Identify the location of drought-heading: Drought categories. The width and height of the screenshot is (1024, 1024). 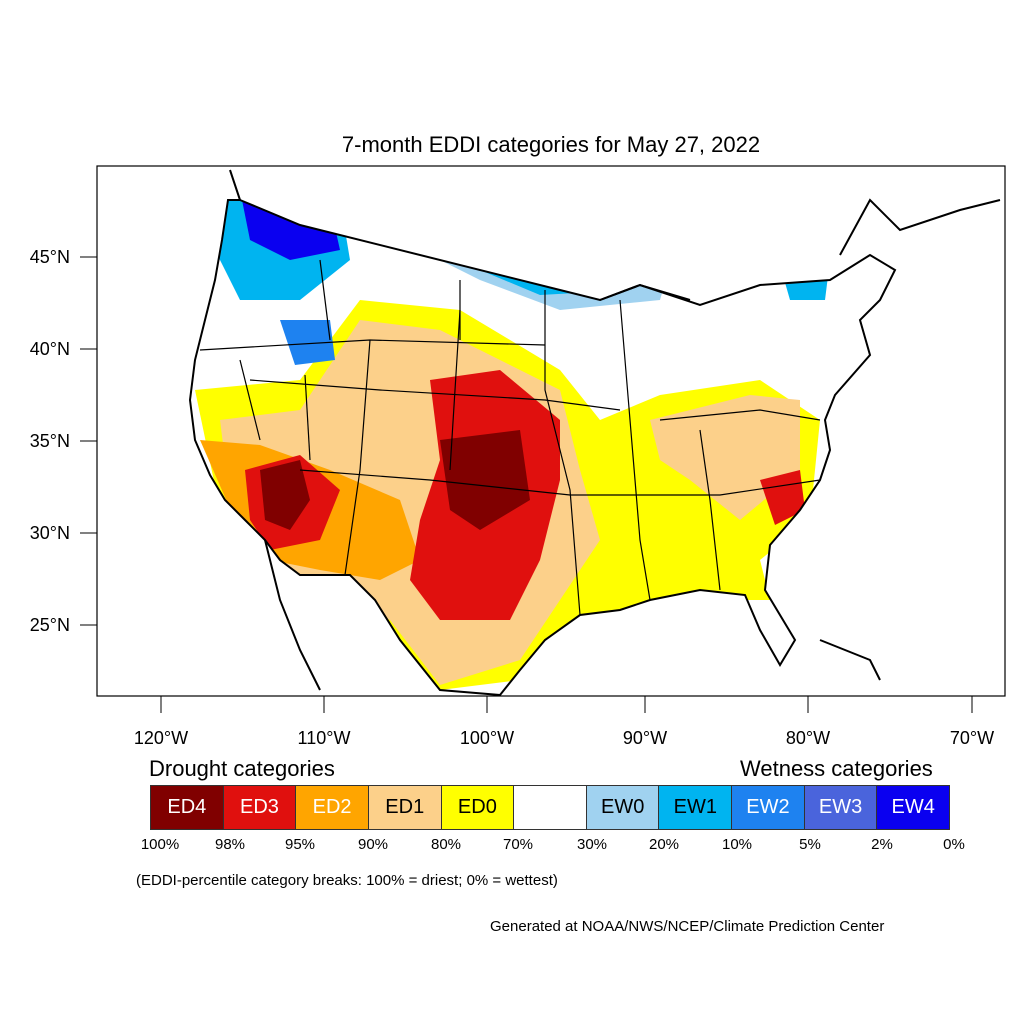
(242, 768).